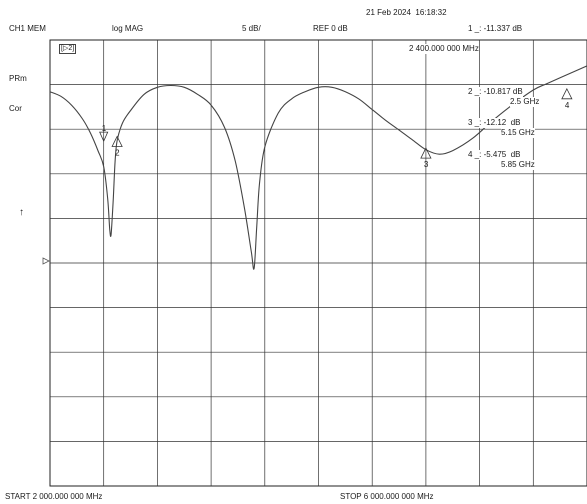  I want to click on active-marker-badge: [▷2], so click(68, 49).